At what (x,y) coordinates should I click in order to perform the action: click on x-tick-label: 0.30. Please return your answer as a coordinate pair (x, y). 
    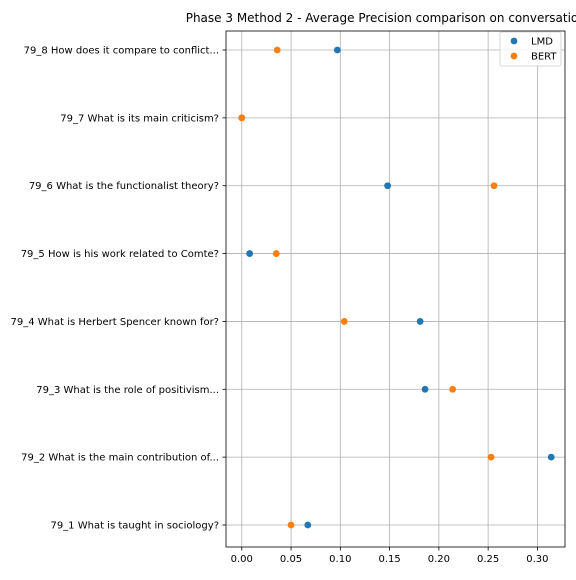
    Looking at the image, I should click on (537, 559).